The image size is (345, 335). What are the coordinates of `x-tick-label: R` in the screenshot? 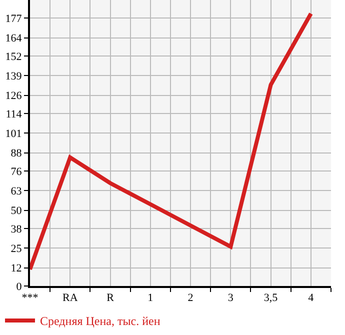 It's located at (110, 298).